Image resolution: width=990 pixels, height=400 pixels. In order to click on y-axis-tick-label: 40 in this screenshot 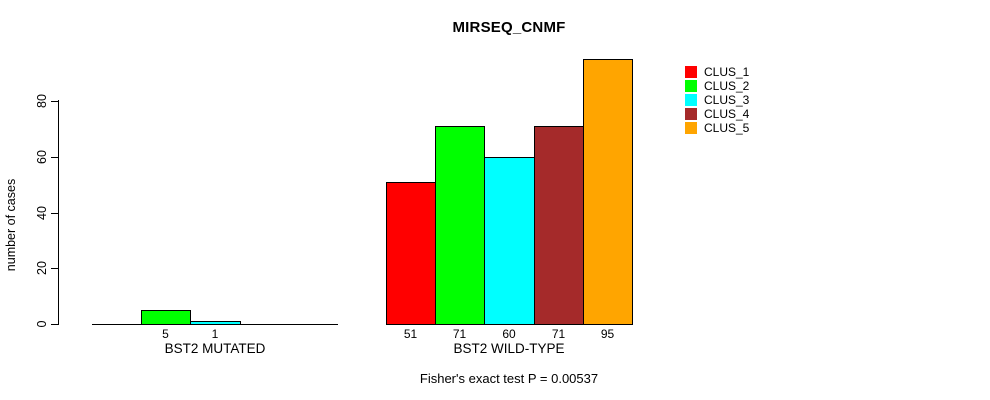, I will do `click(42, 213)`.